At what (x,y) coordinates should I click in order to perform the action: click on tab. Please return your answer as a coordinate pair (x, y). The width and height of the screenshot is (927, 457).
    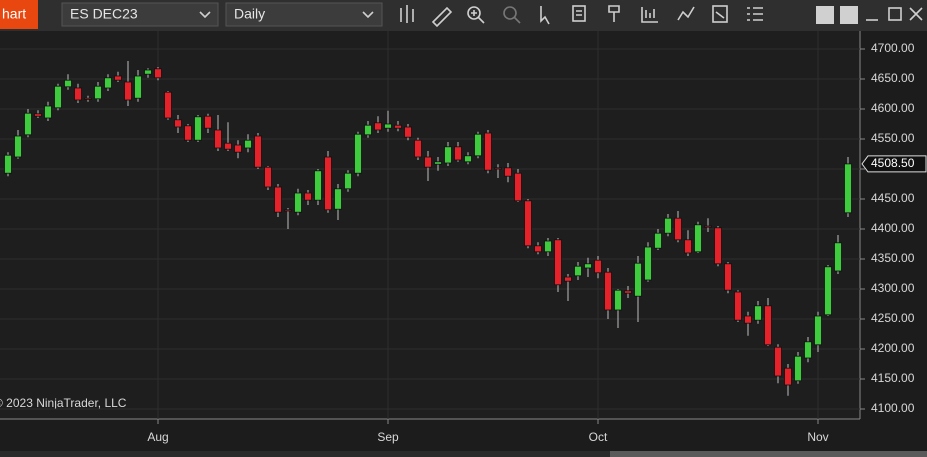
    Looking at the image, I should click on (19, 14).